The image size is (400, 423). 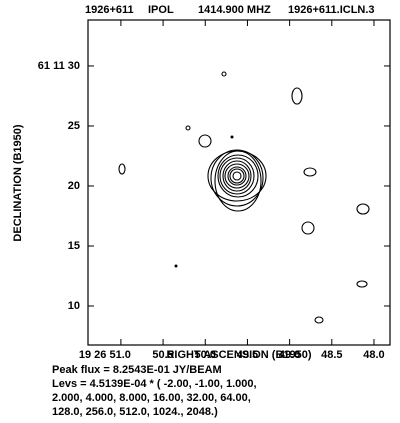 What do you see at coordinates (74, 246) in the screenshot?
I see `y-tick-label: 15` at bounding box center [74, 246].